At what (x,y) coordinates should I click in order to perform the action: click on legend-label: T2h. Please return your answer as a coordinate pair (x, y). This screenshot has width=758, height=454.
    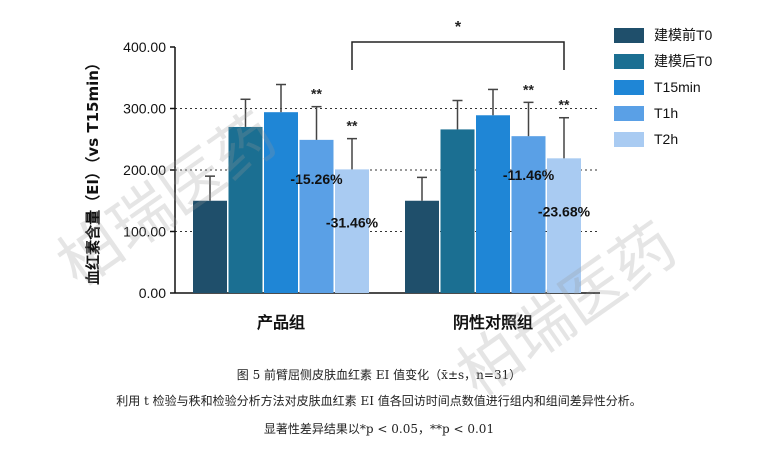
    Looking at the image, I should click on (666, 139).